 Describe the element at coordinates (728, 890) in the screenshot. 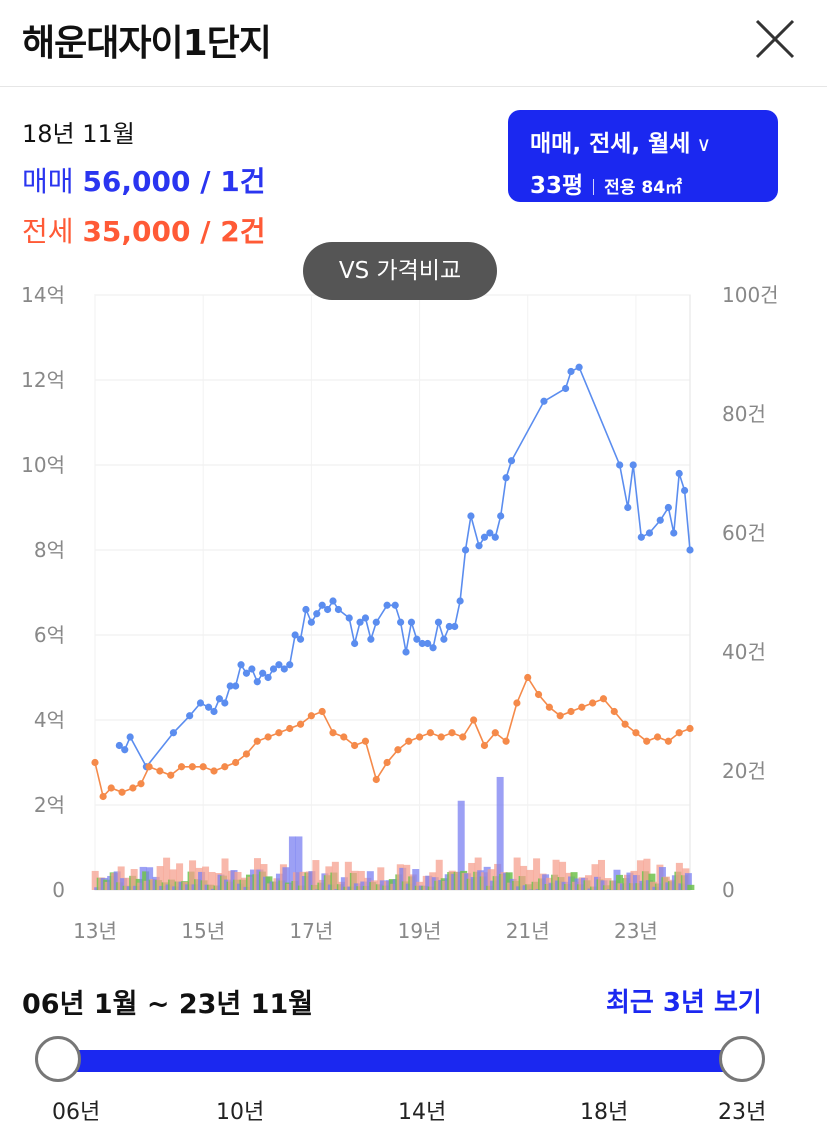

I see `y-right-tick-label: 0` at that location.